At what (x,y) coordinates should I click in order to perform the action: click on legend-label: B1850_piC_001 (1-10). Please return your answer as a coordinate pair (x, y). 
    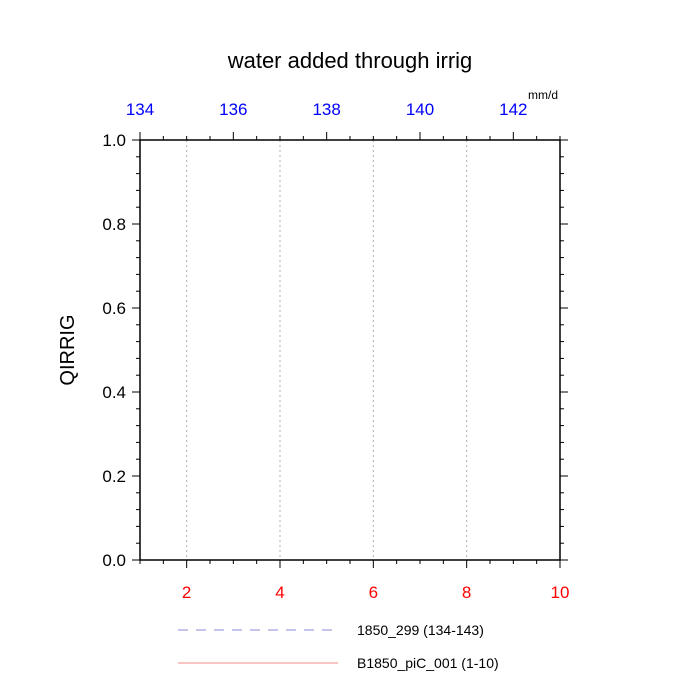
    Looking at the image, I should click on (428, 663).